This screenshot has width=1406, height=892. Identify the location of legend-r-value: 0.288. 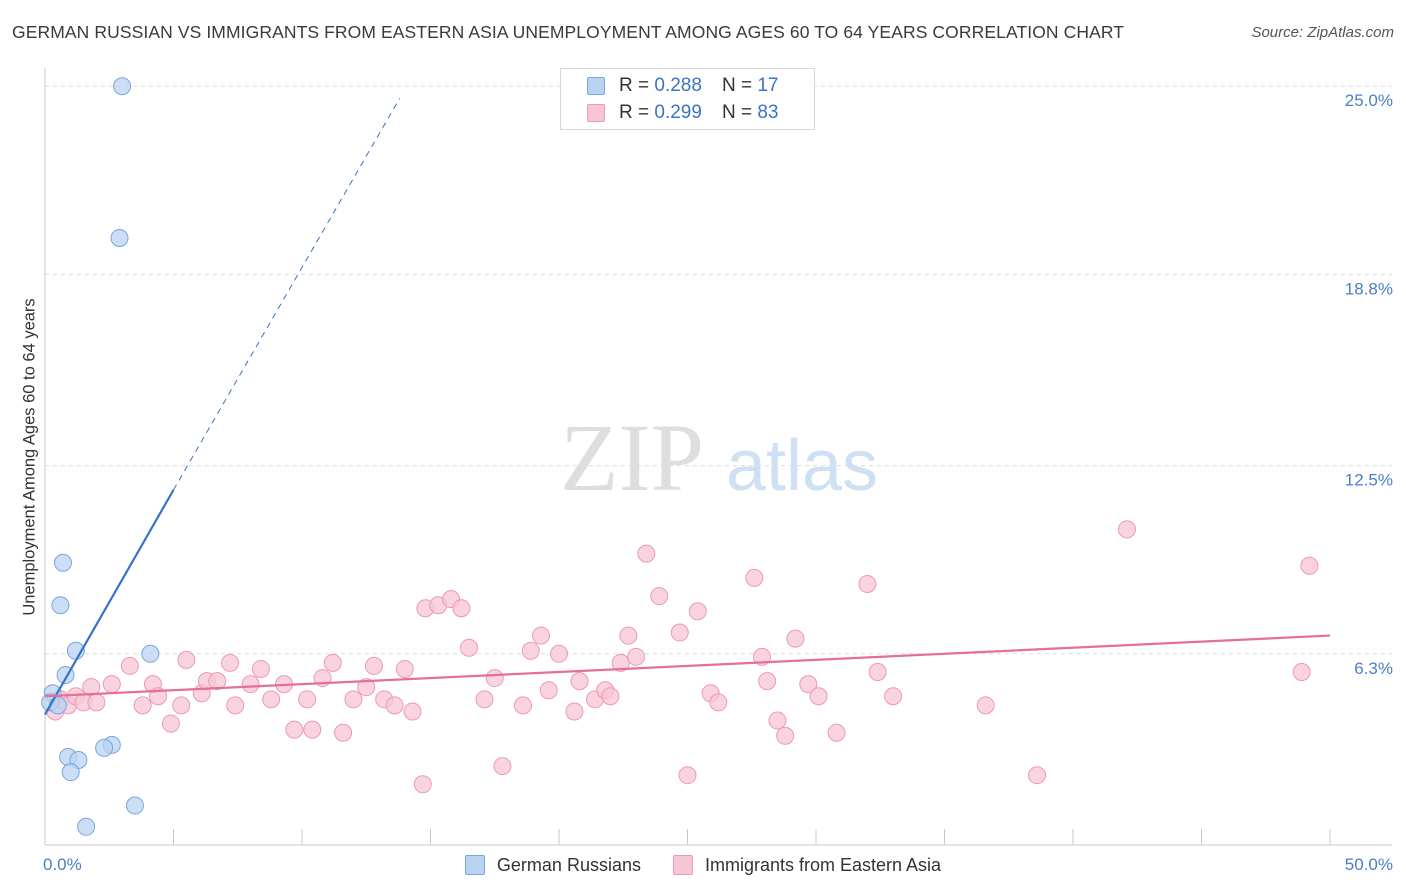
(678, 85).